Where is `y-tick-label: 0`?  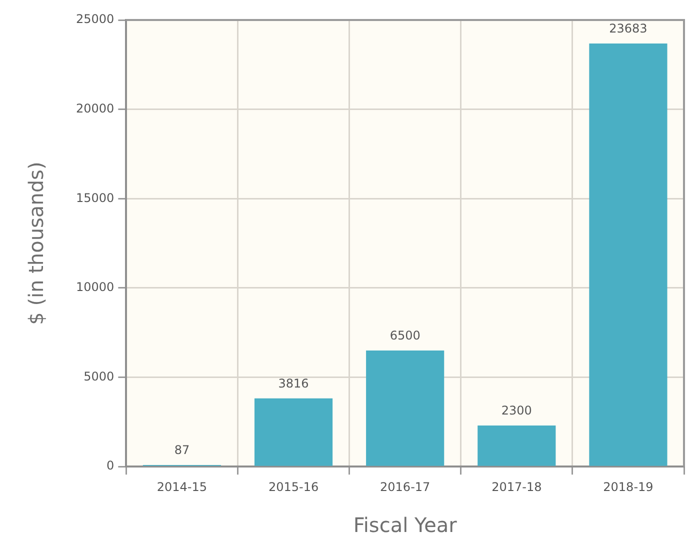
y-tick-label: 0 is located at coordinates (110, 465).